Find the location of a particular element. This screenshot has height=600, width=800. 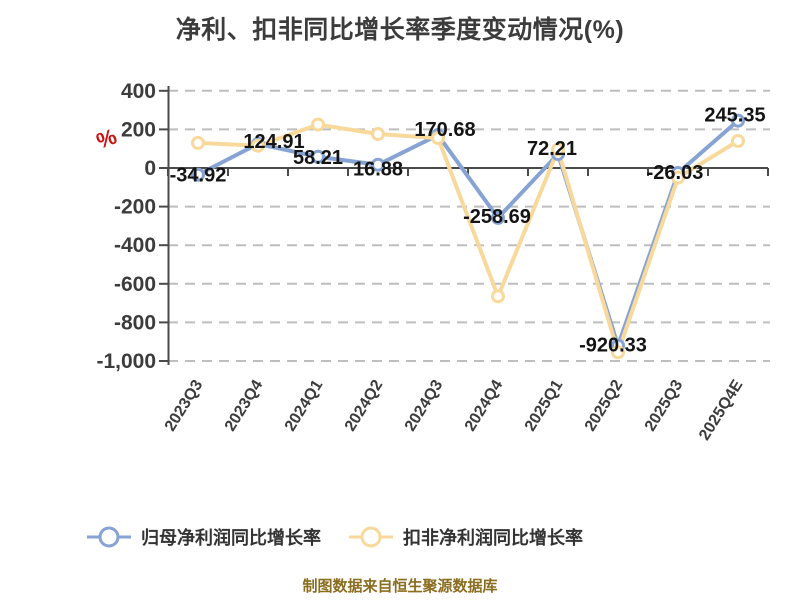

legend-item-net-profit: 归母净利润同比增长率 is located at coordinates (203, 537).